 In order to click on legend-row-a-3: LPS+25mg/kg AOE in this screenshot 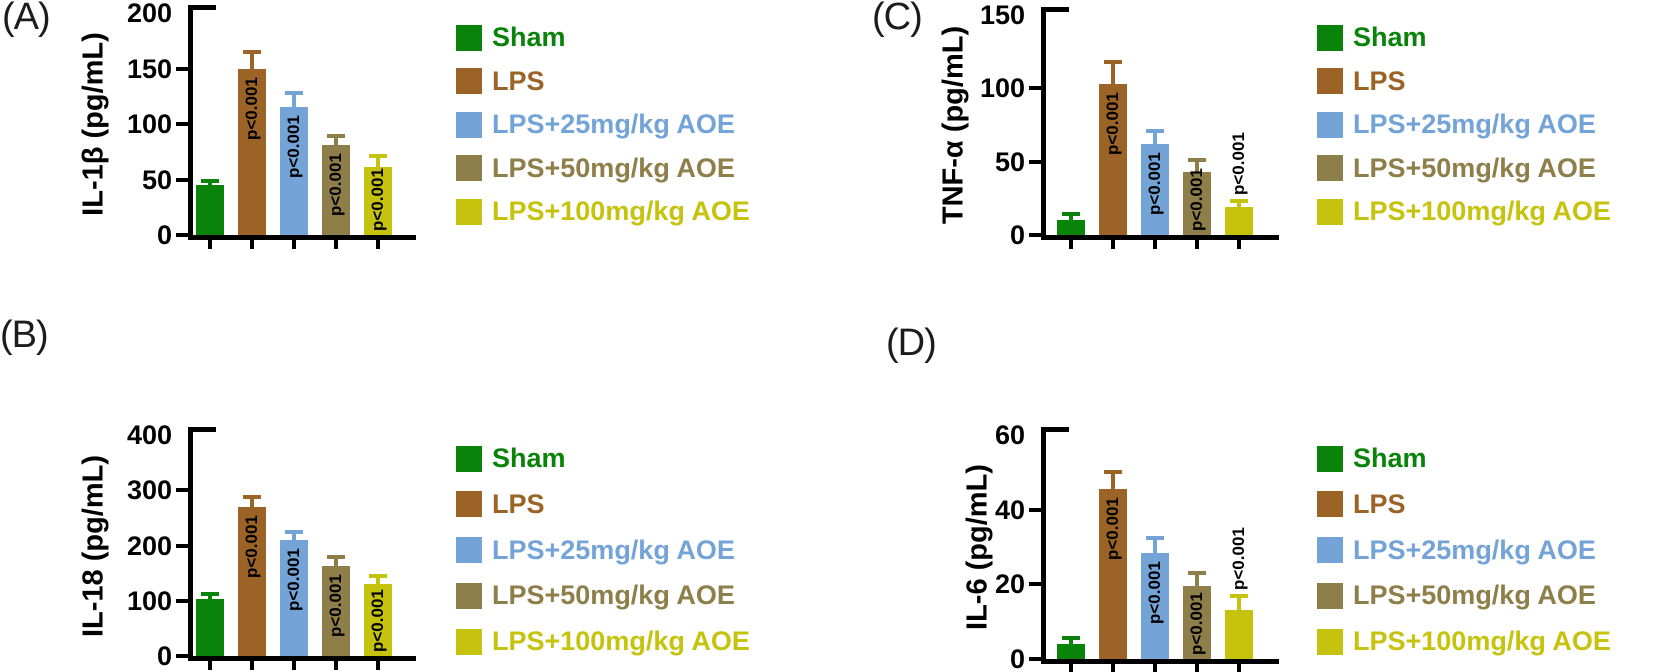, I will do `click(595, 124)`.